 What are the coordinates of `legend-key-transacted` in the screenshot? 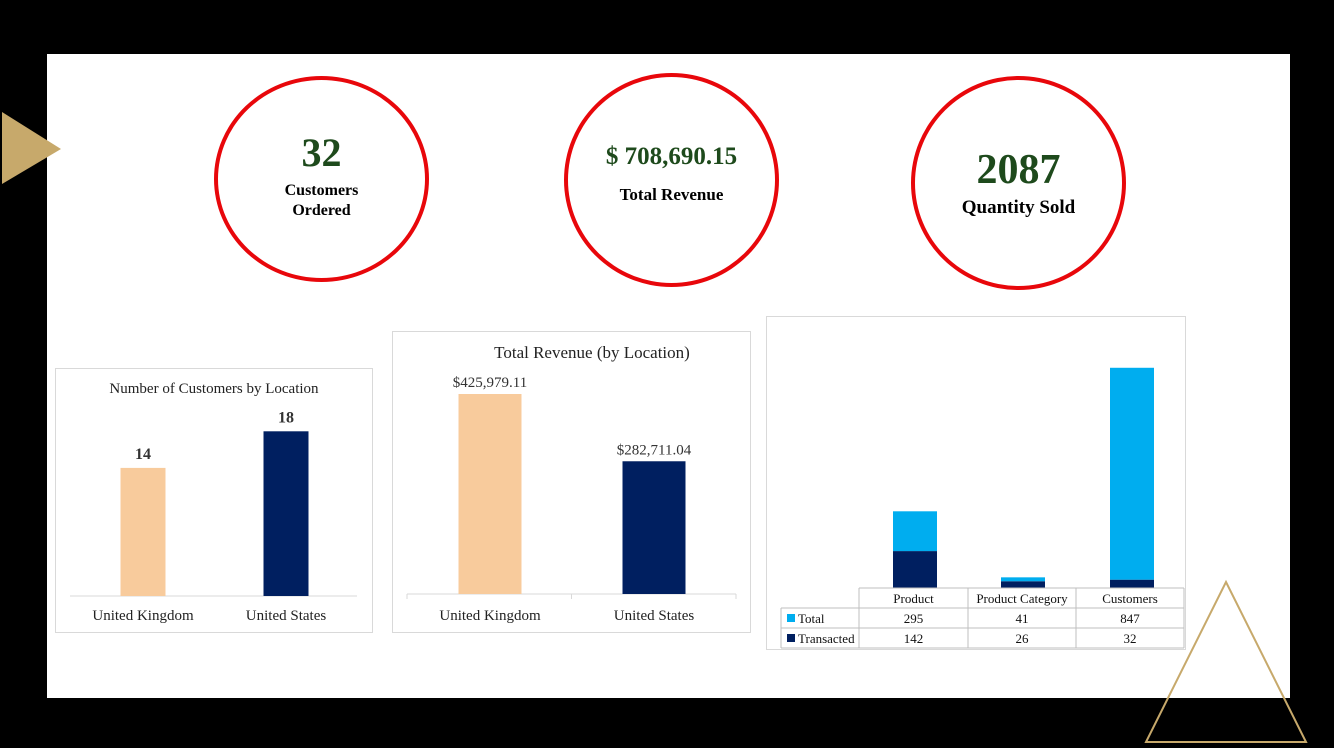 It's located at (791, 638).